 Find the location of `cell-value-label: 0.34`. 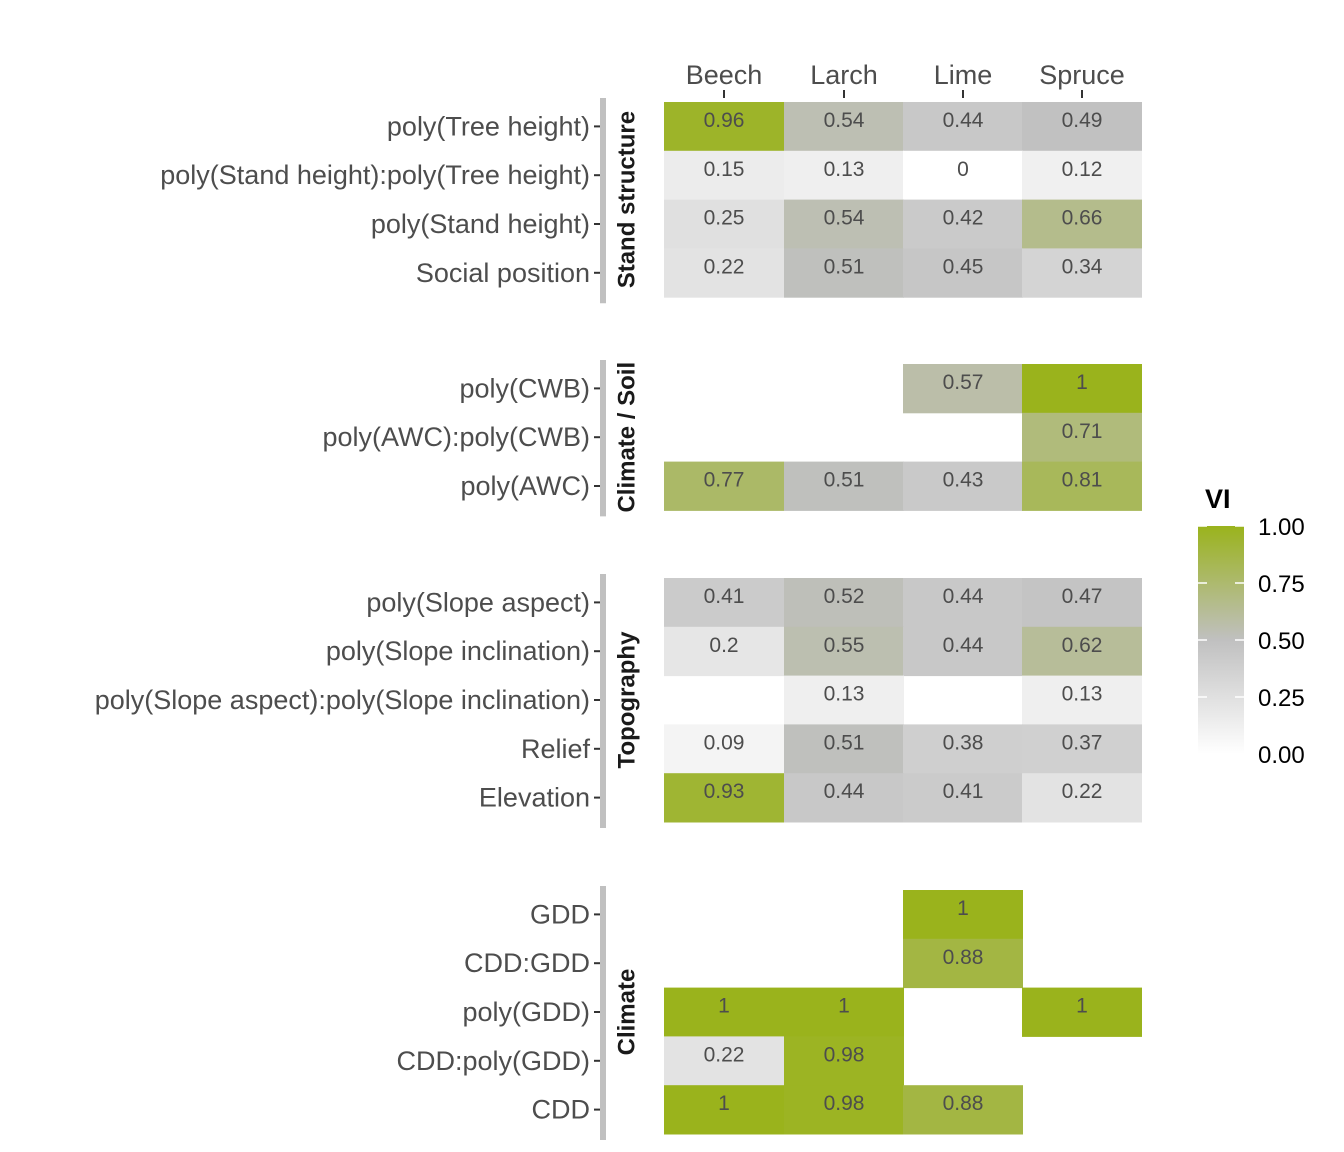

cell-value-label: 0.34 is located at coordinates (1082, 266).